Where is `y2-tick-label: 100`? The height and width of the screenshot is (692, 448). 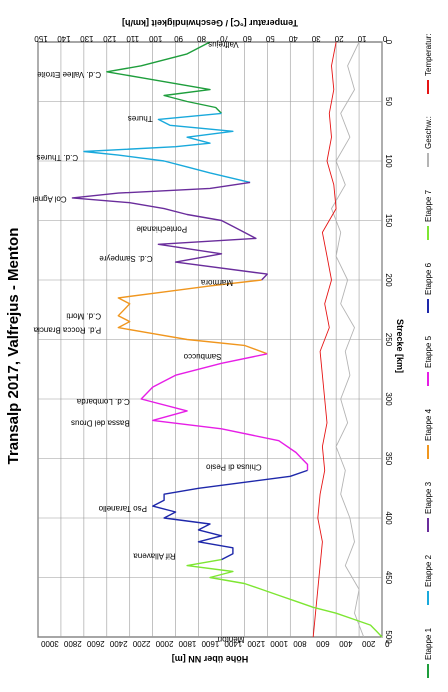 y2-tick-label: 100 is located at coordinates (155, 38).